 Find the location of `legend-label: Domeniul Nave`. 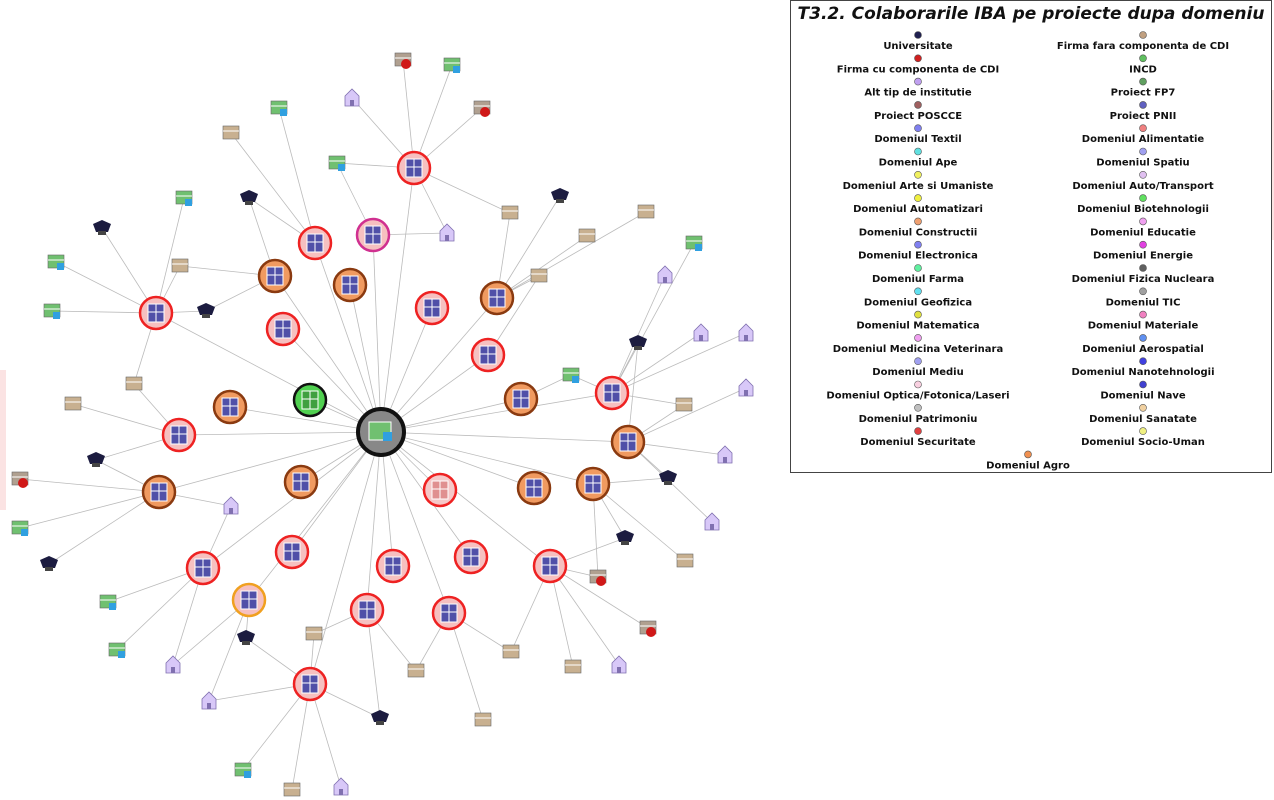

legend-label: Domeniul Nave is located at coordinates (1143, 396).